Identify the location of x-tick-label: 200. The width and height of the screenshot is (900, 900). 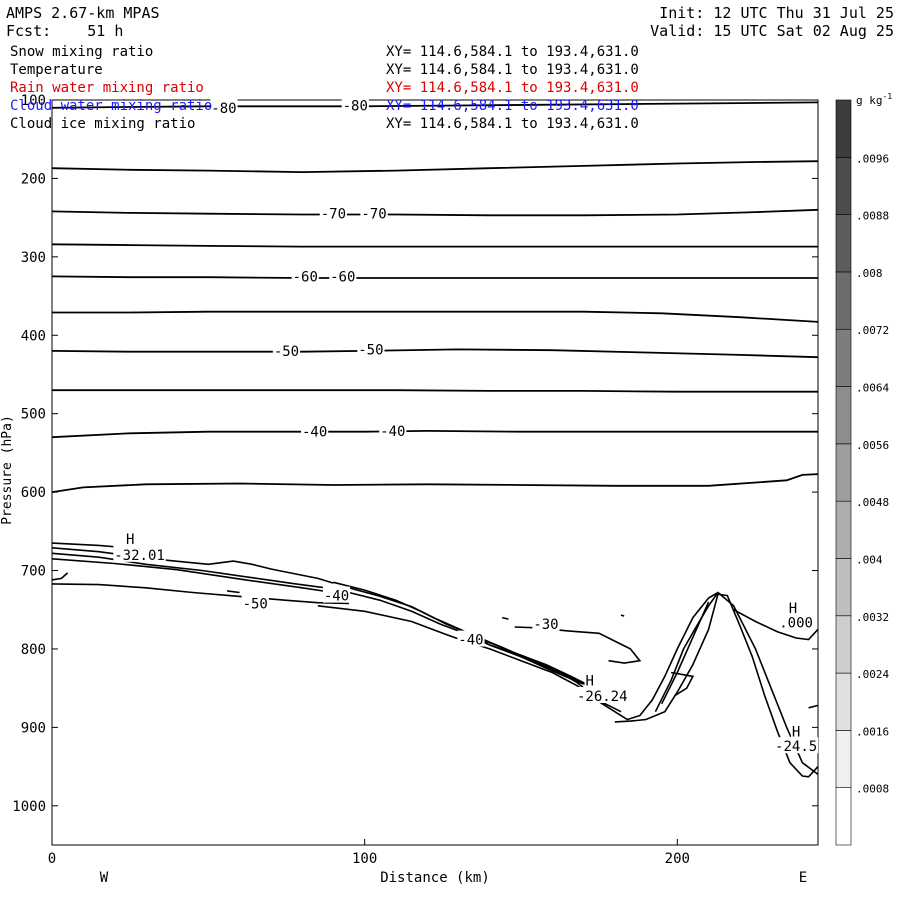
(677, 859).